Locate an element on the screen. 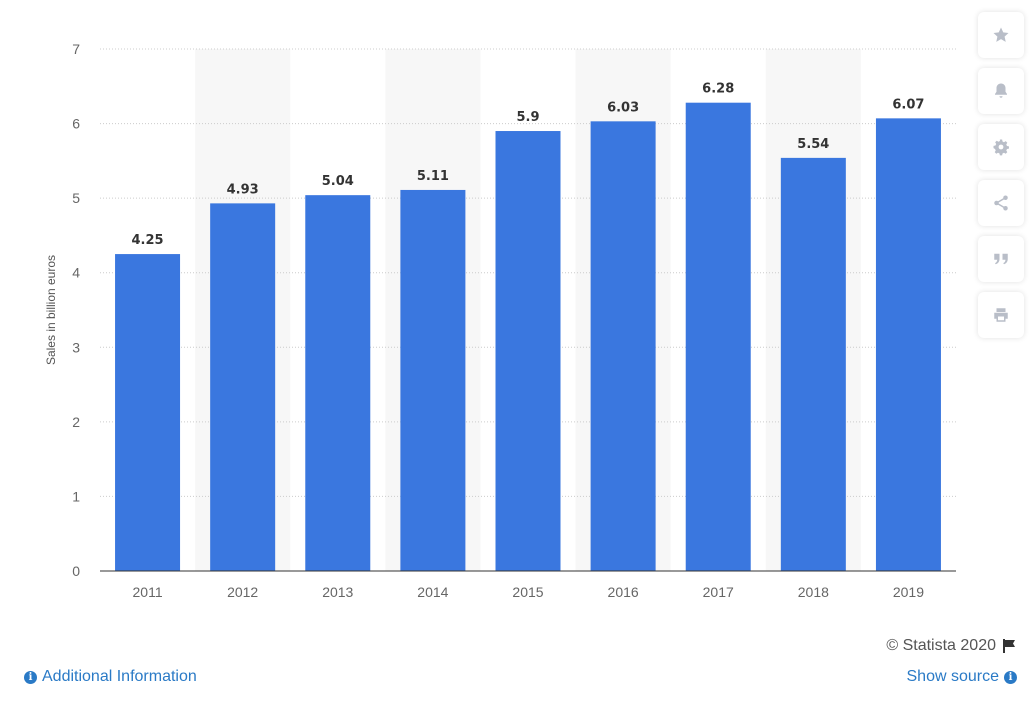 This screenshot has width=1035, height=713. star-icon is located at coordinates (1001, 34).